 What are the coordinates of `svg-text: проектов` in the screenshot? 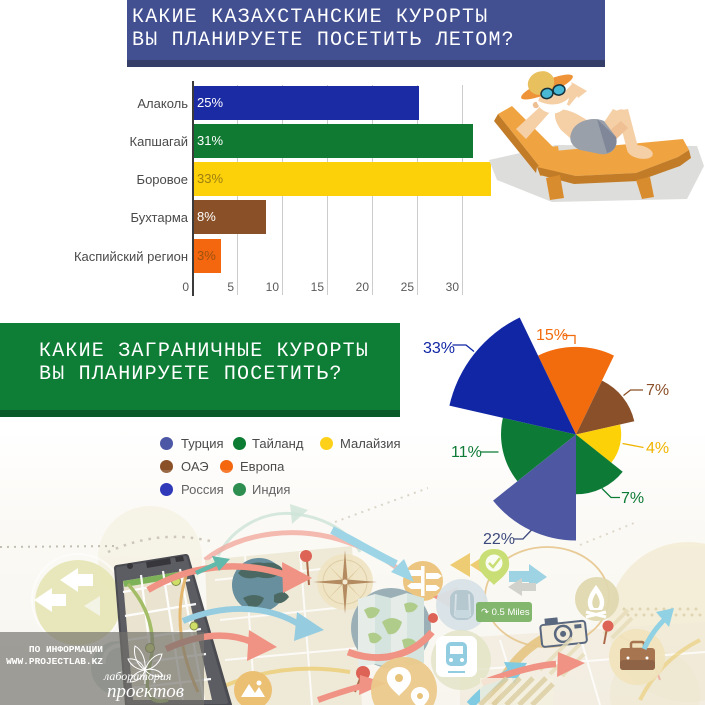 It's located at (145, 691).